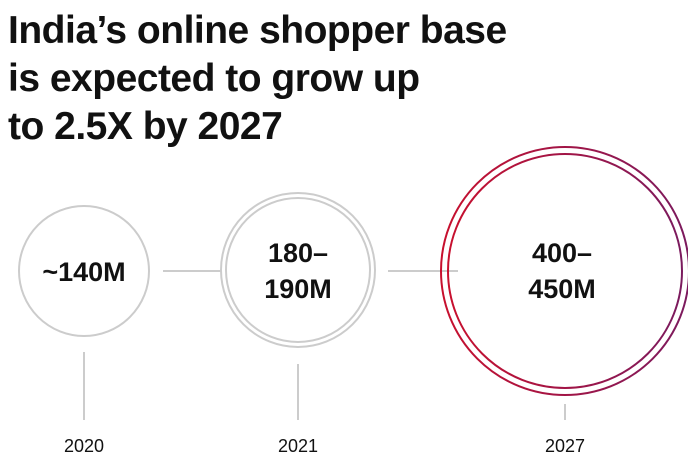 The height and width of the screenshot is (467, 688). I want to click on title-line: India’s online shopper base, so click(257, 30).